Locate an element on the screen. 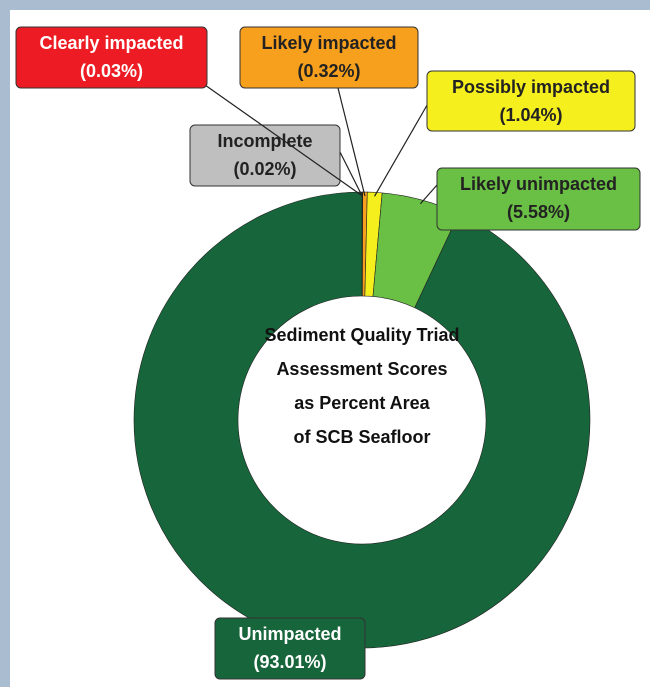  category-label: Clearly impacted is located at coordinates (111, 43).